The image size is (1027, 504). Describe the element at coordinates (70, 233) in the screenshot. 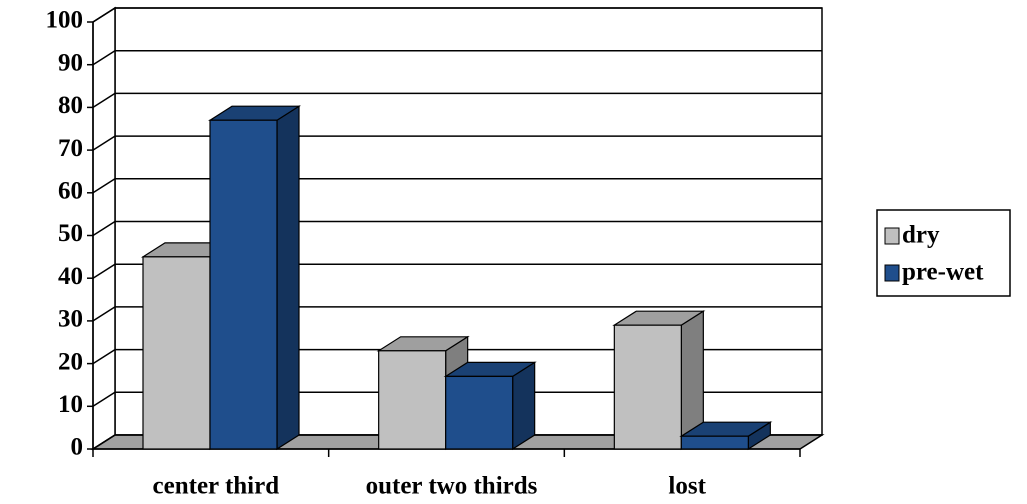

I see `y-tick-label: 50` at that location.